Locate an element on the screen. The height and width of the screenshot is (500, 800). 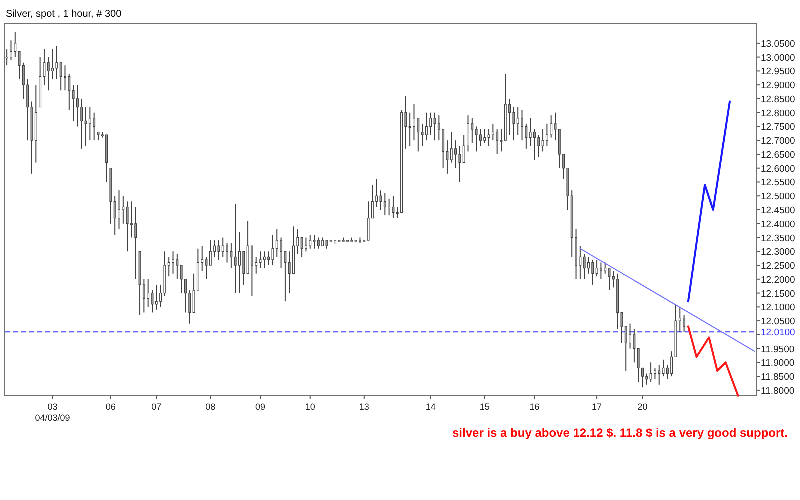
x-tick-label: 06 is located at coordinates (111, 407).